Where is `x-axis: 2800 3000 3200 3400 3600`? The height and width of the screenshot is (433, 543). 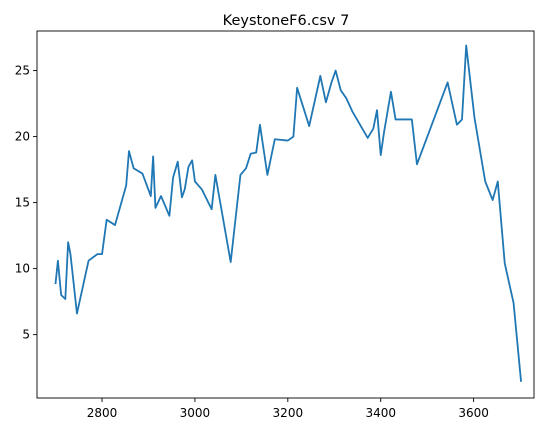 x-axis: 2800 3000 3200 3400 3600 is located at coordinates (288, 409).